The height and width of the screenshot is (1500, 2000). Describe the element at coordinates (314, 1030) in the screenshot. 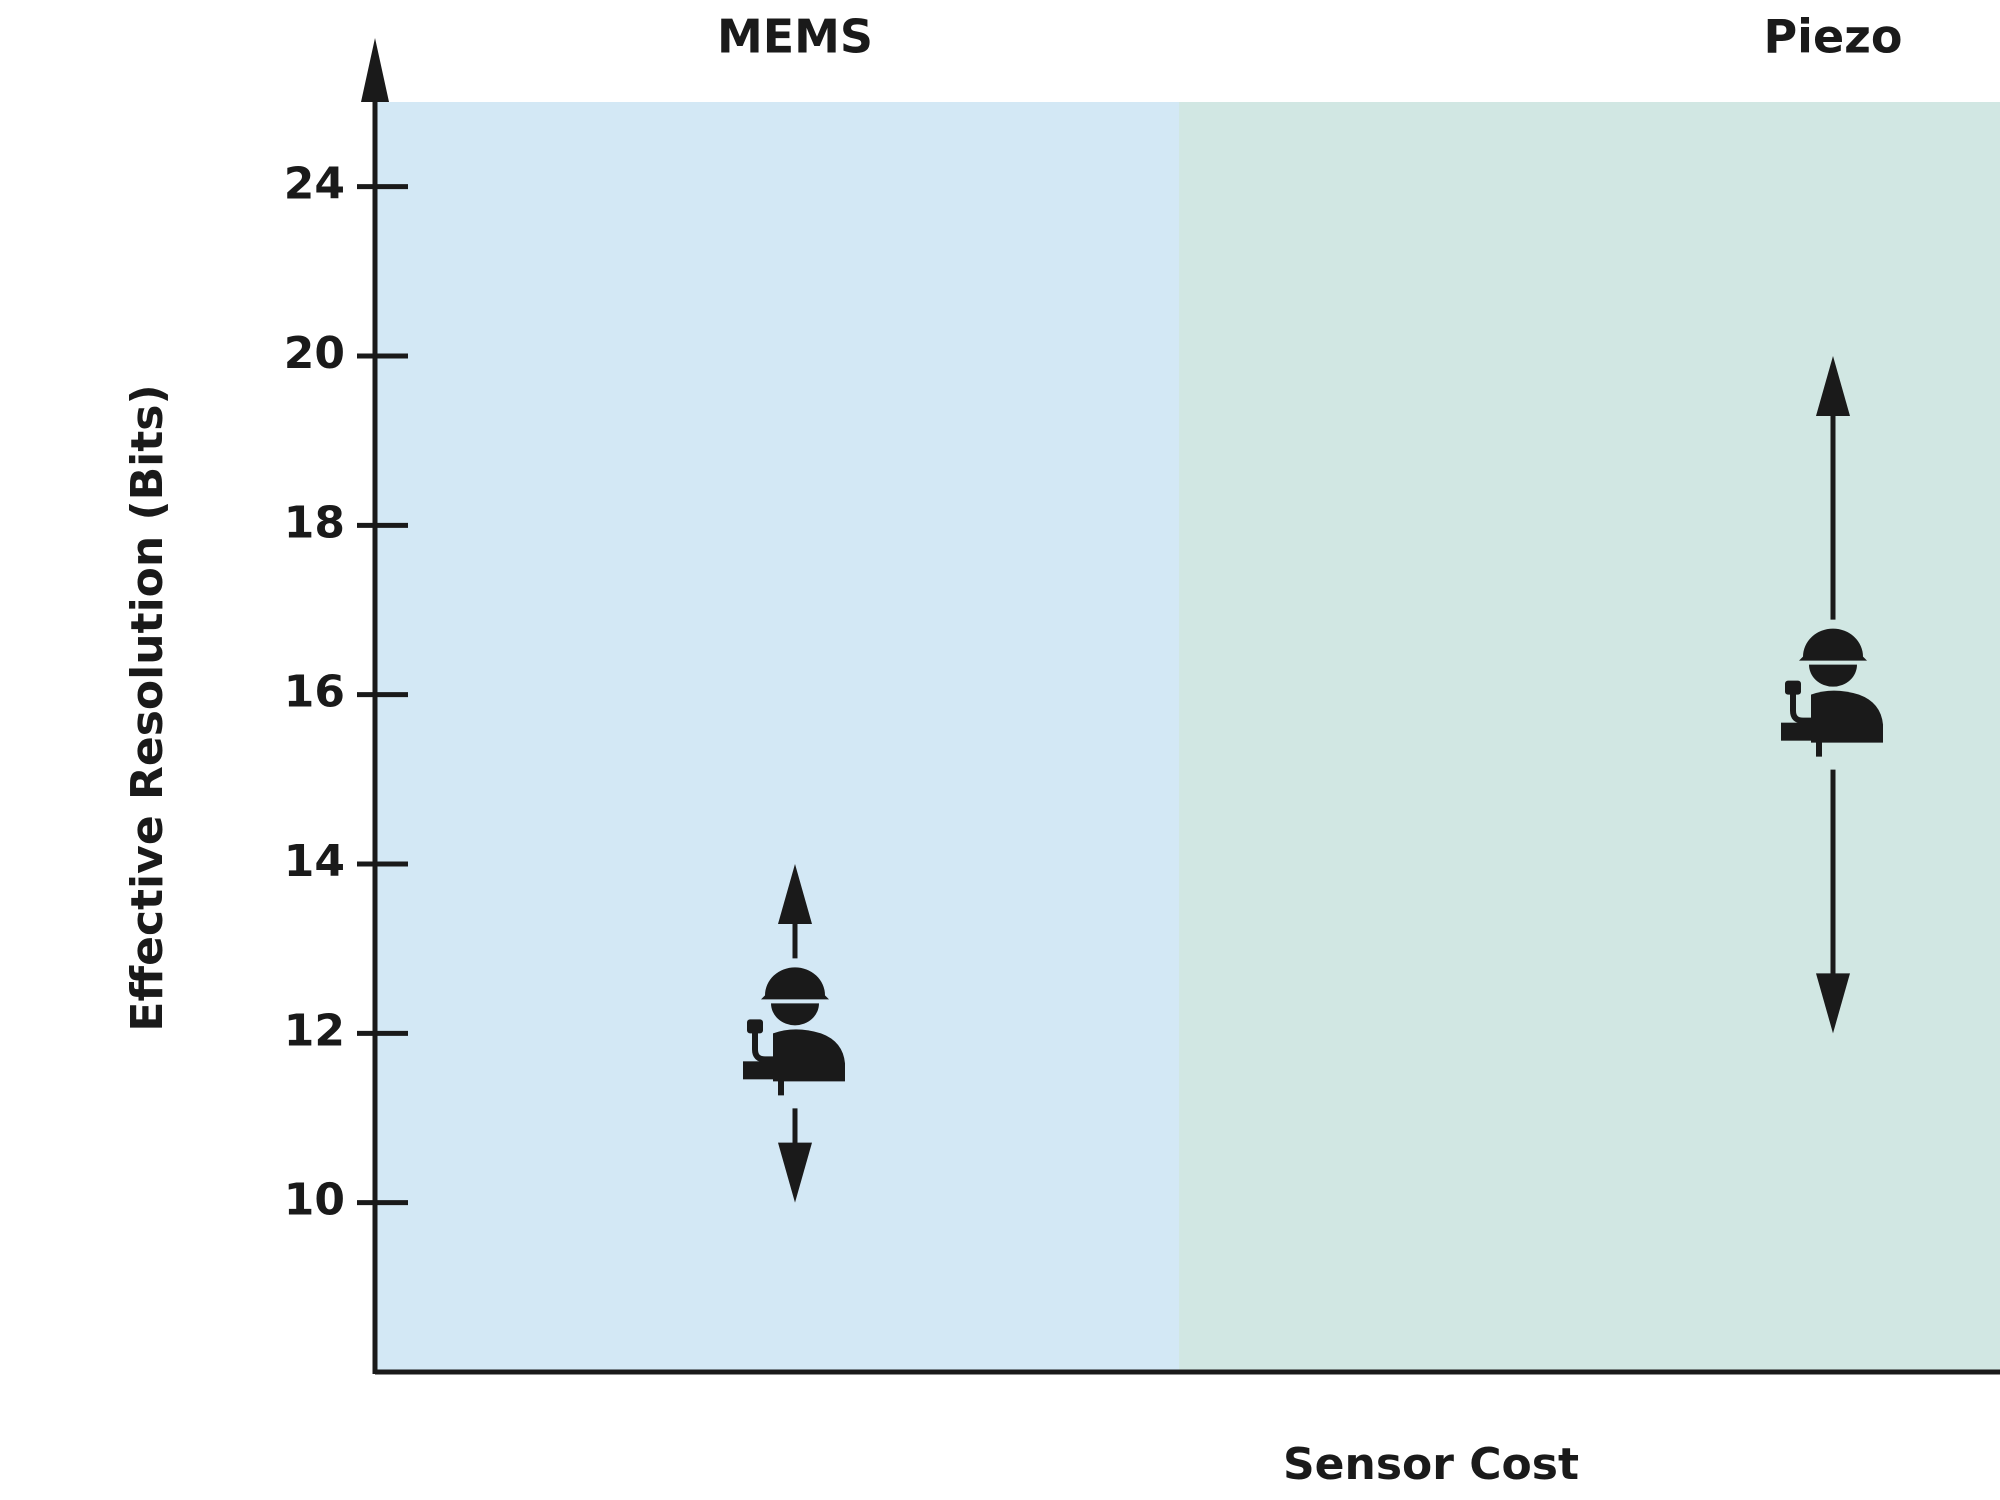

I see `y-tick-label: 12` at that location.